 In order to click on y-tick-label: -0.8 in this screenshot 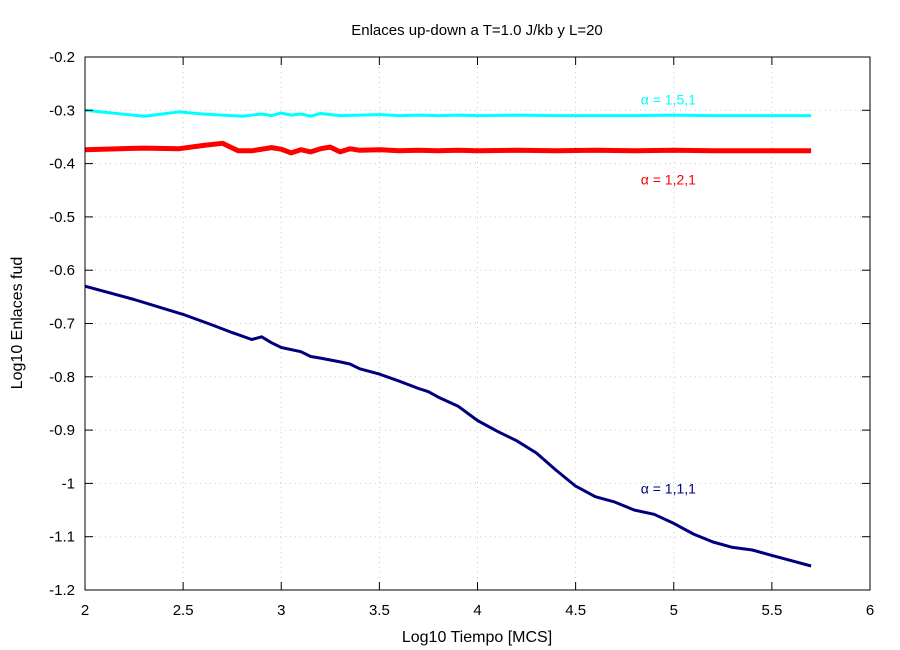, I will do `click(62, 377)`.